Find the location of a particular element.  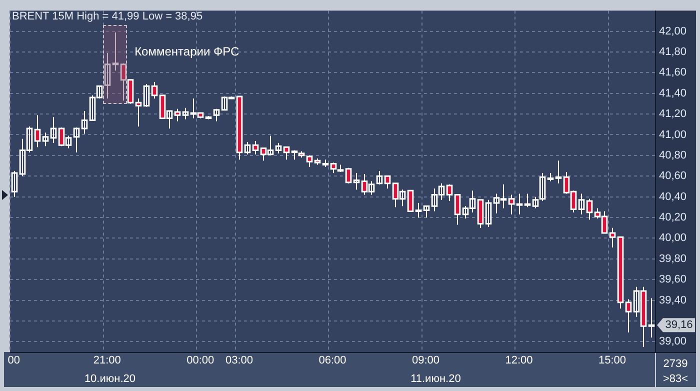

x-tick-label: 09:00 is located at coordinates (426, 360).